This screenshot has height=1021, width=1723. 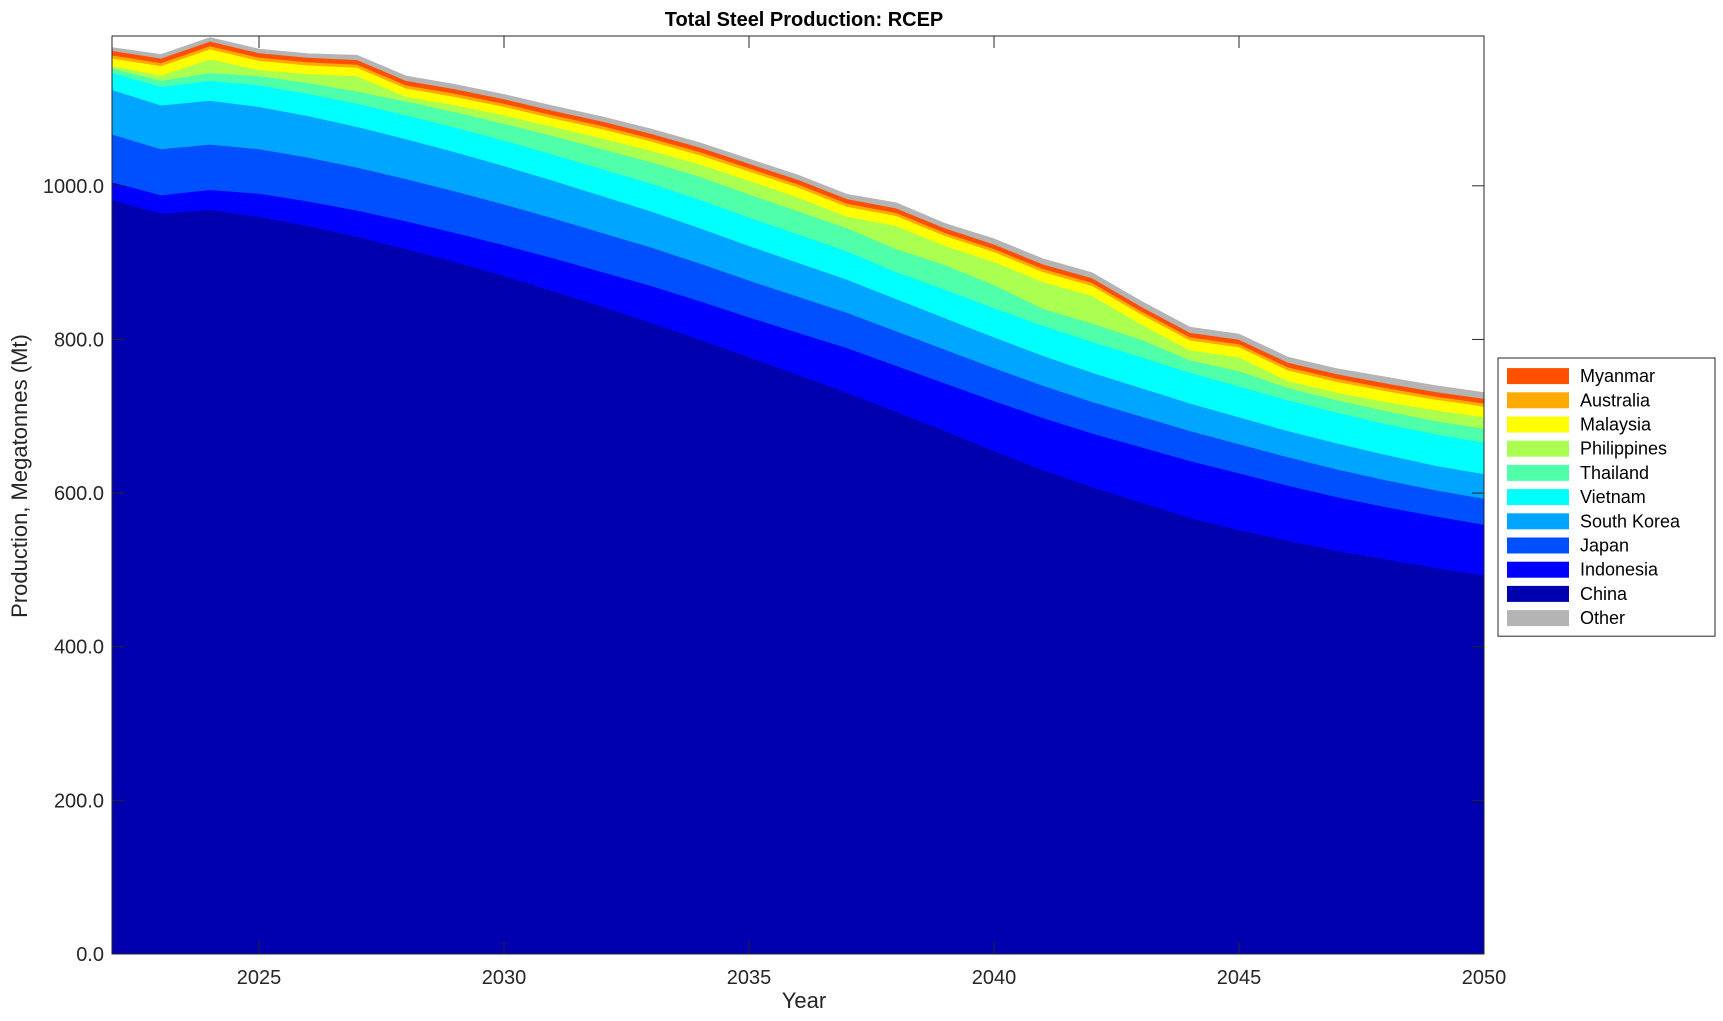 What do you see at coordinates (1615, 400) in the screenshot?
I see `legend-label: Australia` at bounding box center [1615, 400].